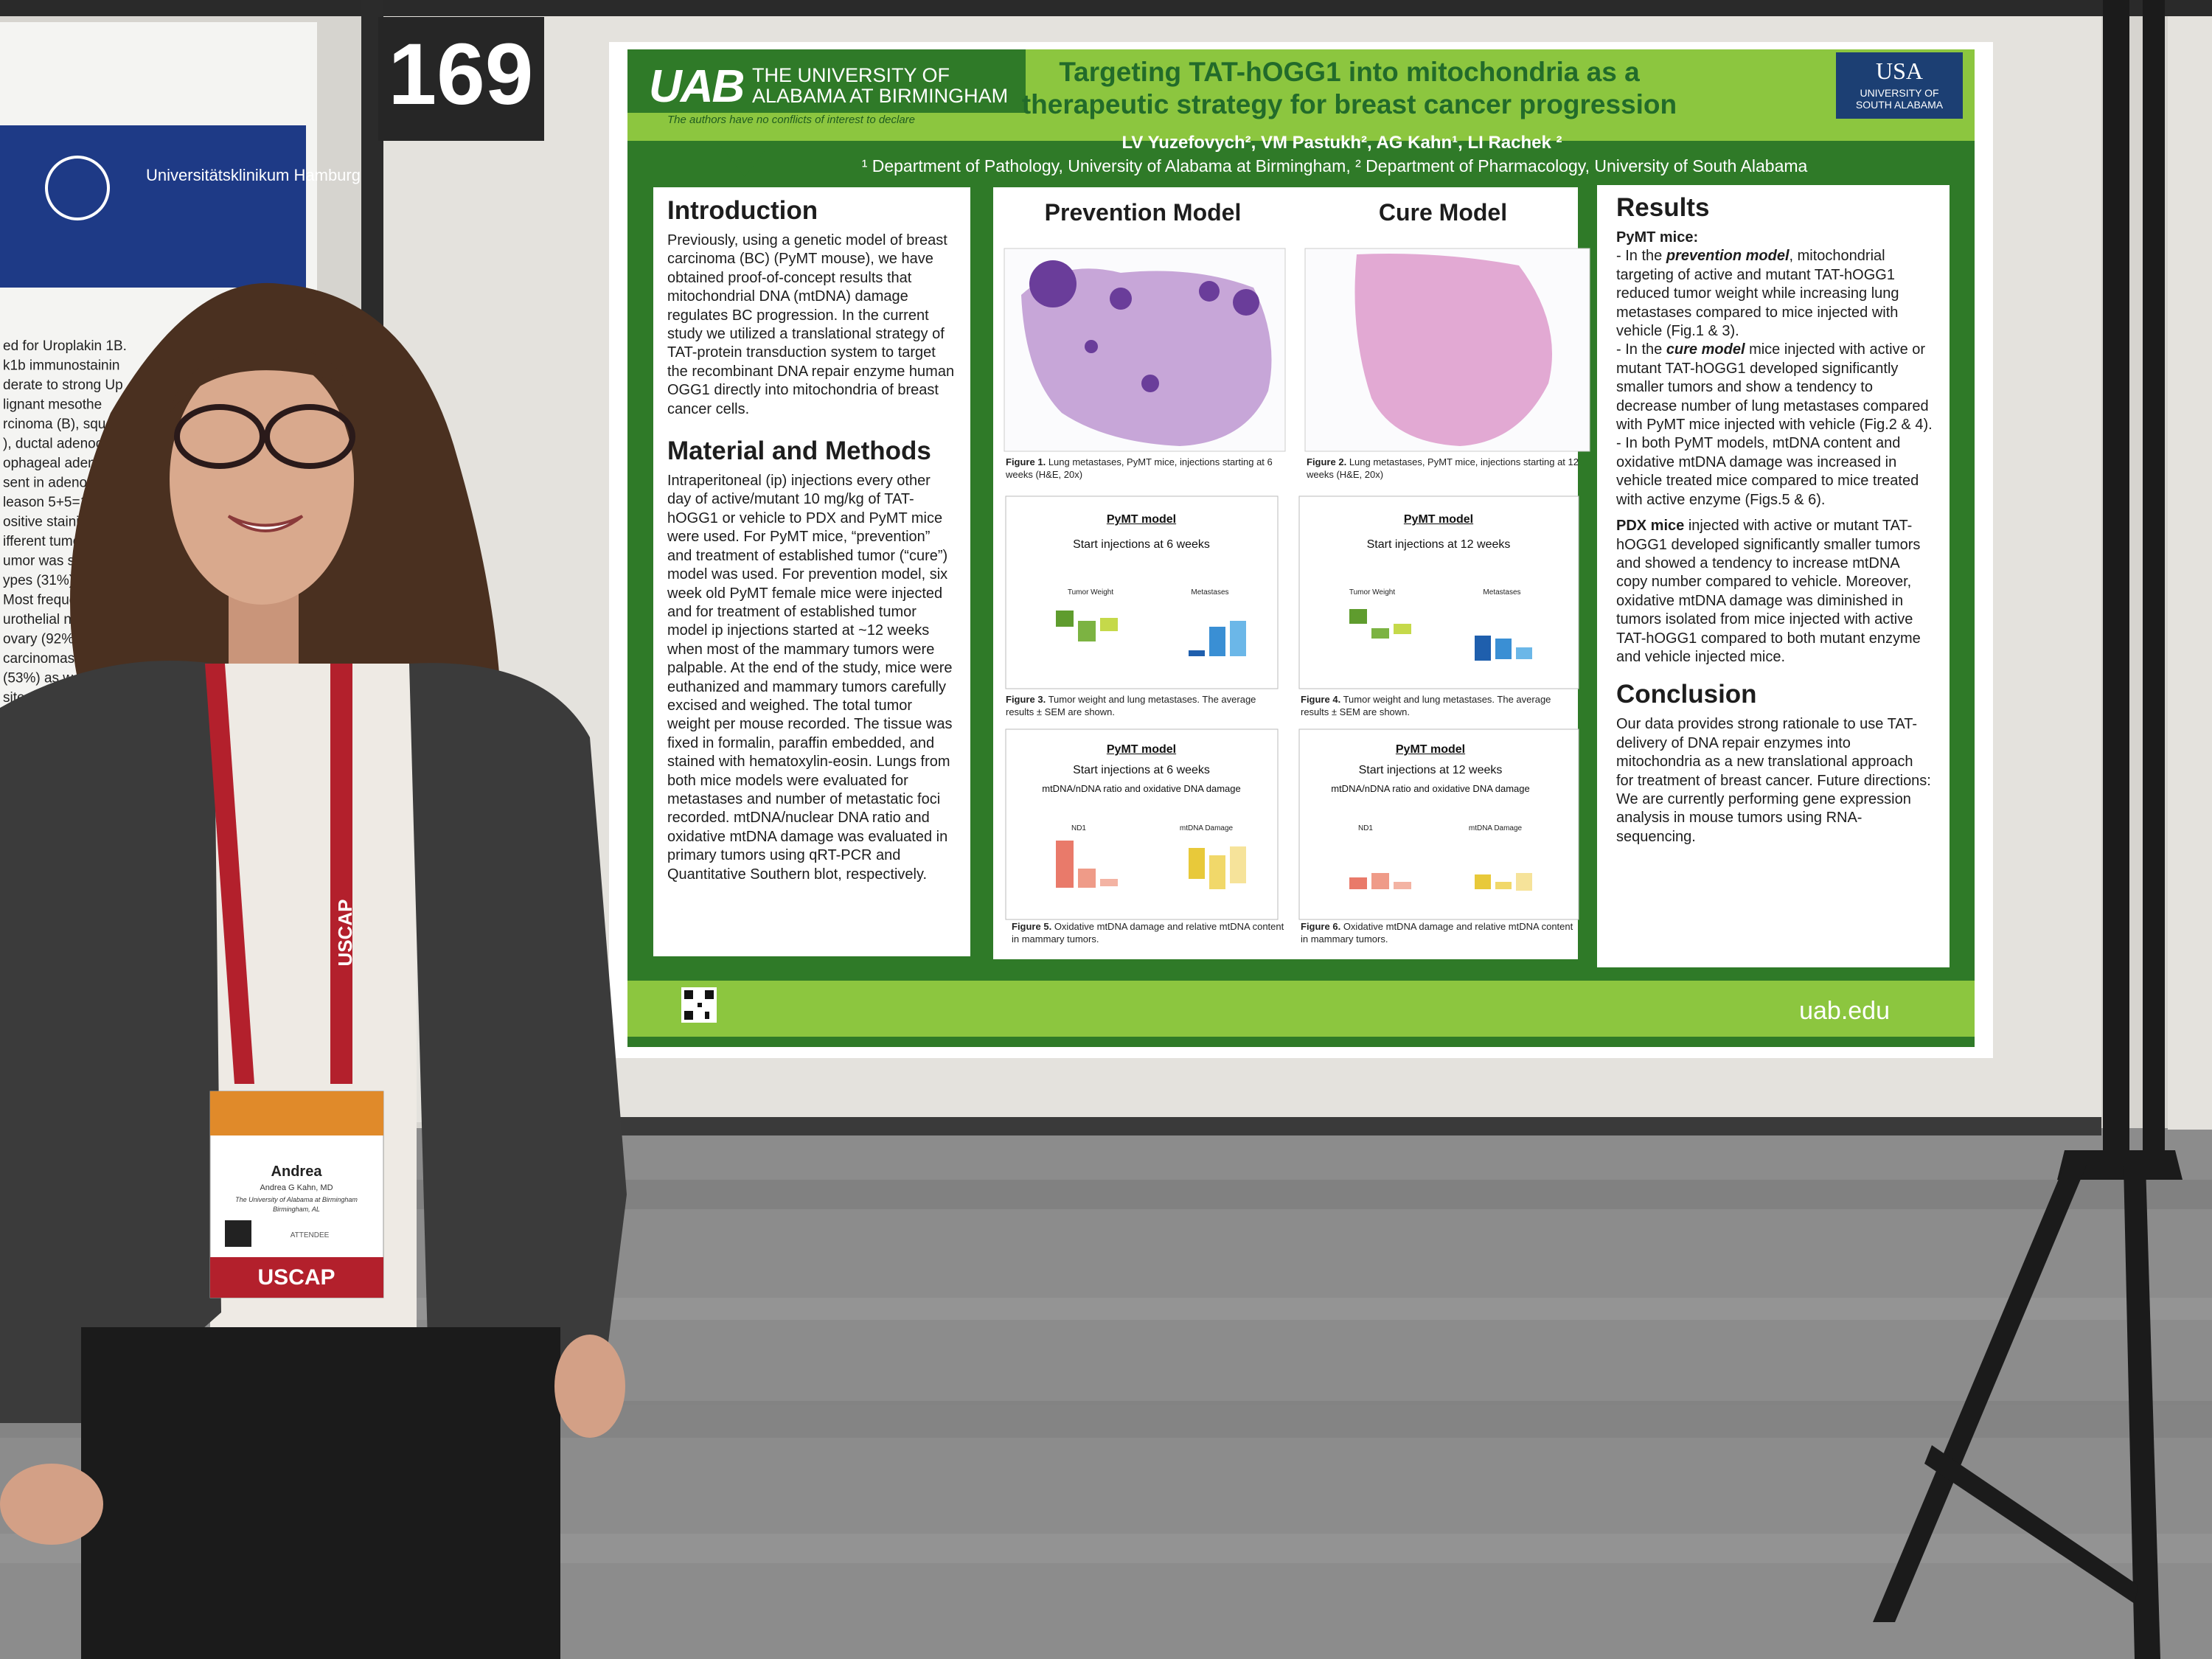 The image size is (2212, 1659). What do you see at coordinates (265, 523) in the screenshot?
I see `smile` at bounding box center [265, 523].